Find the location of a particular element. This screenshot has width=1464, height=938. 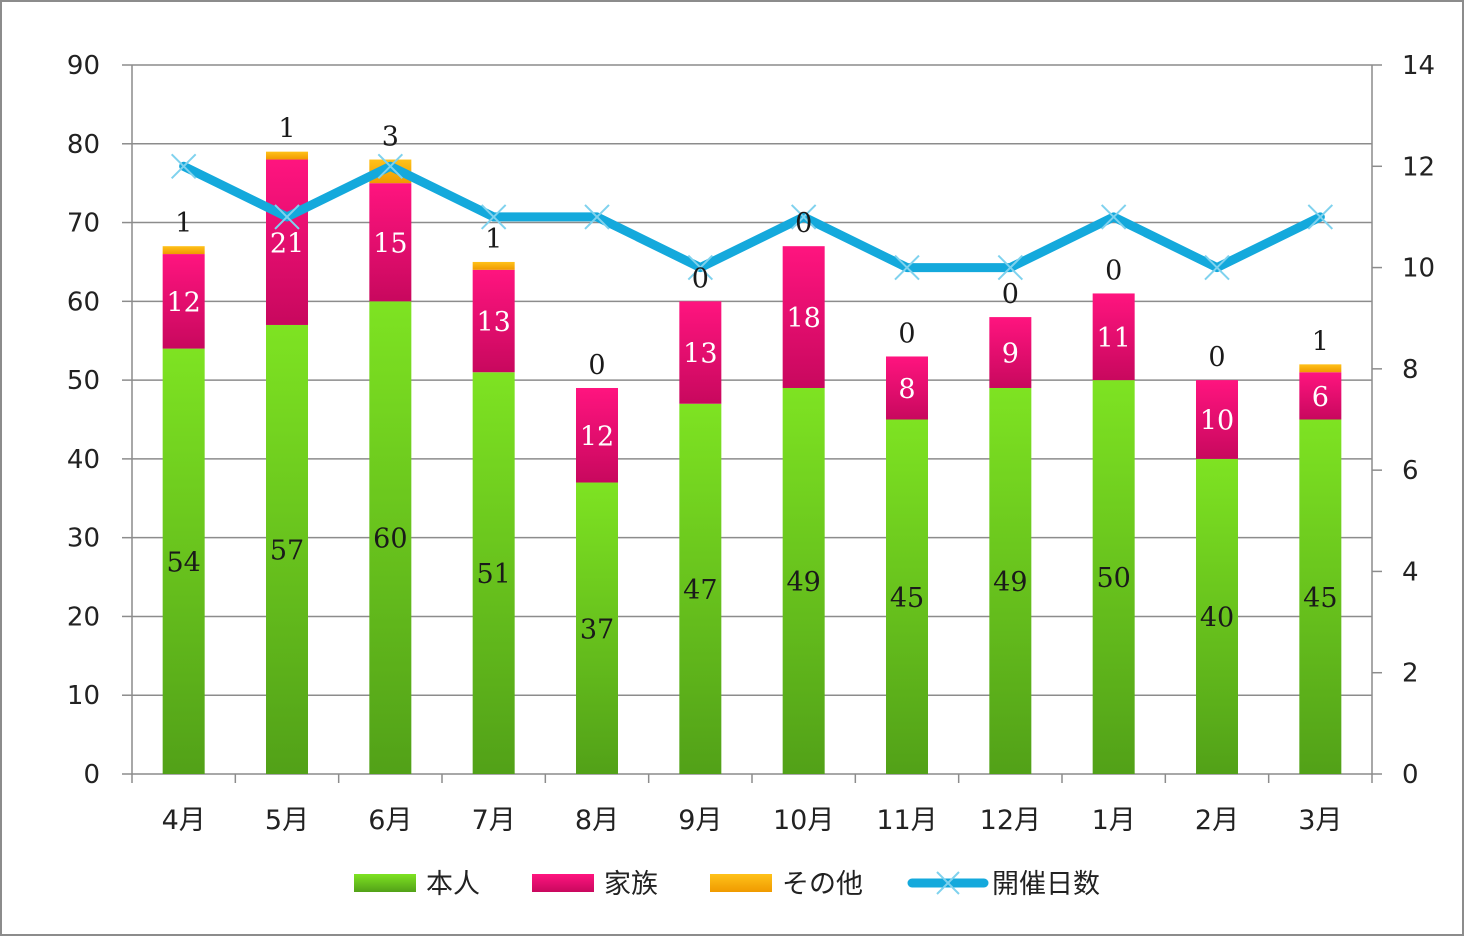

x-tick-label: 2月 is located at coordinates (1217, 820).